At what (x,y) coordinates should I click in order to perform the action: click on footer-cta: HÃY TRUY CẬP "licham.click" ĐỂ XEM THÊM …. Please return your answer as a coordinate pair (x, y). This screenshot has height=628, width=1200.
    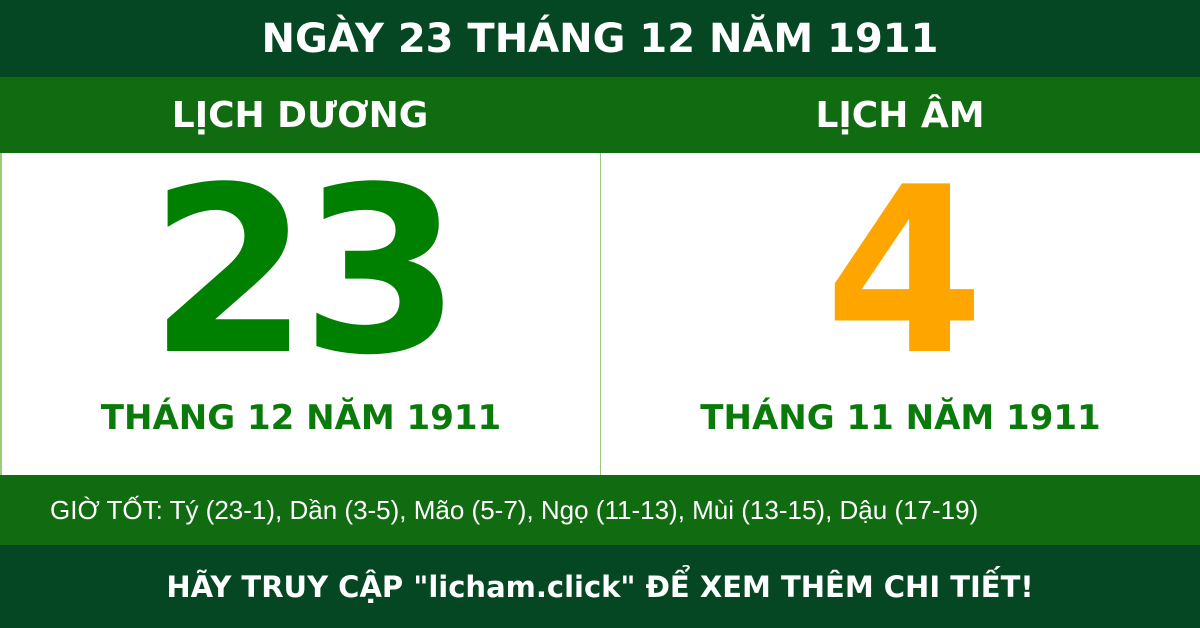
    Looking at the image, I should click on (600, 586).